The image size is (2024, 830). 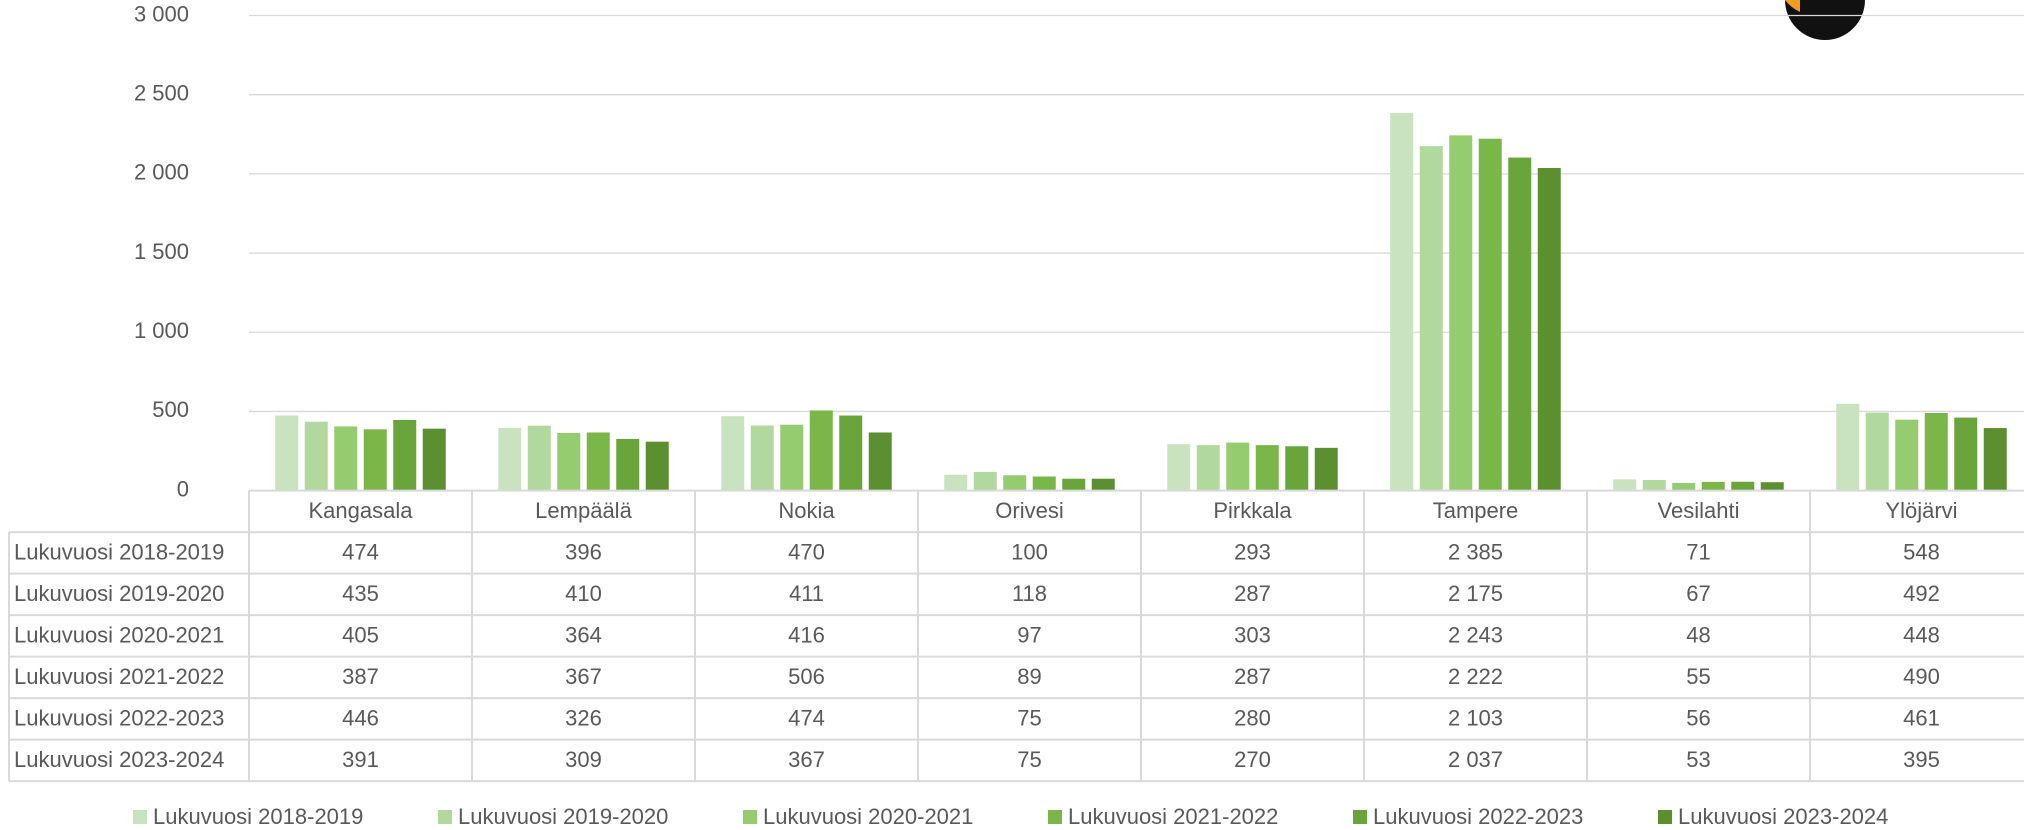 I want to click on legend-label: Lukuvuosi 2019-2020, so click(x=563, y=816).